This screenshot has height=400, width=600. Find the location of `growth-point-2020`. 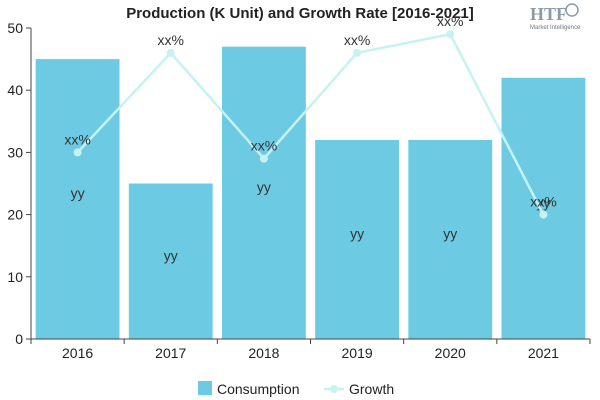

growth-point-2020 is located at coordinates (450, 34).